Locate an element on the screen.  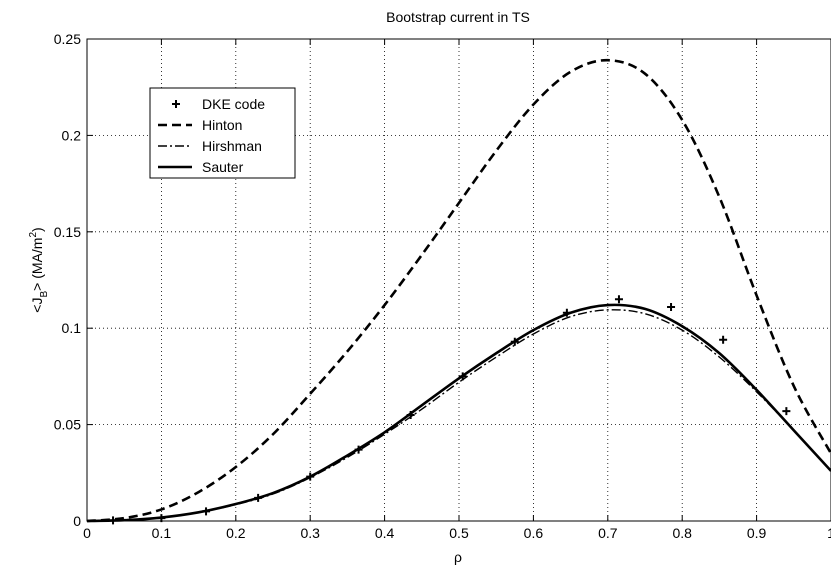
legend-item-hinton: Hinton is located at coordinates (200, 125).